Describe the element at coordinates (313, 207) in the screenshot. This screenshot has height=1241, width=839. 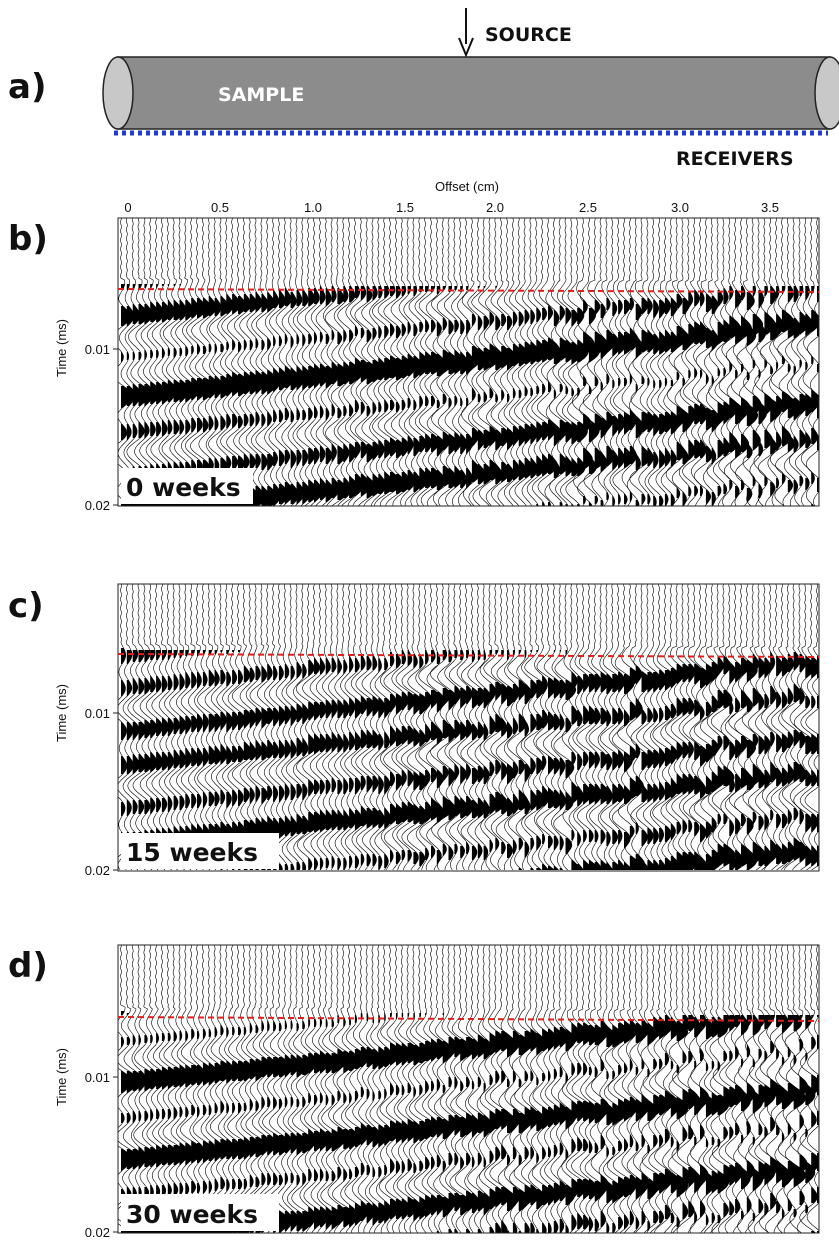
I see `x-tick-label: 1.0` at that location.